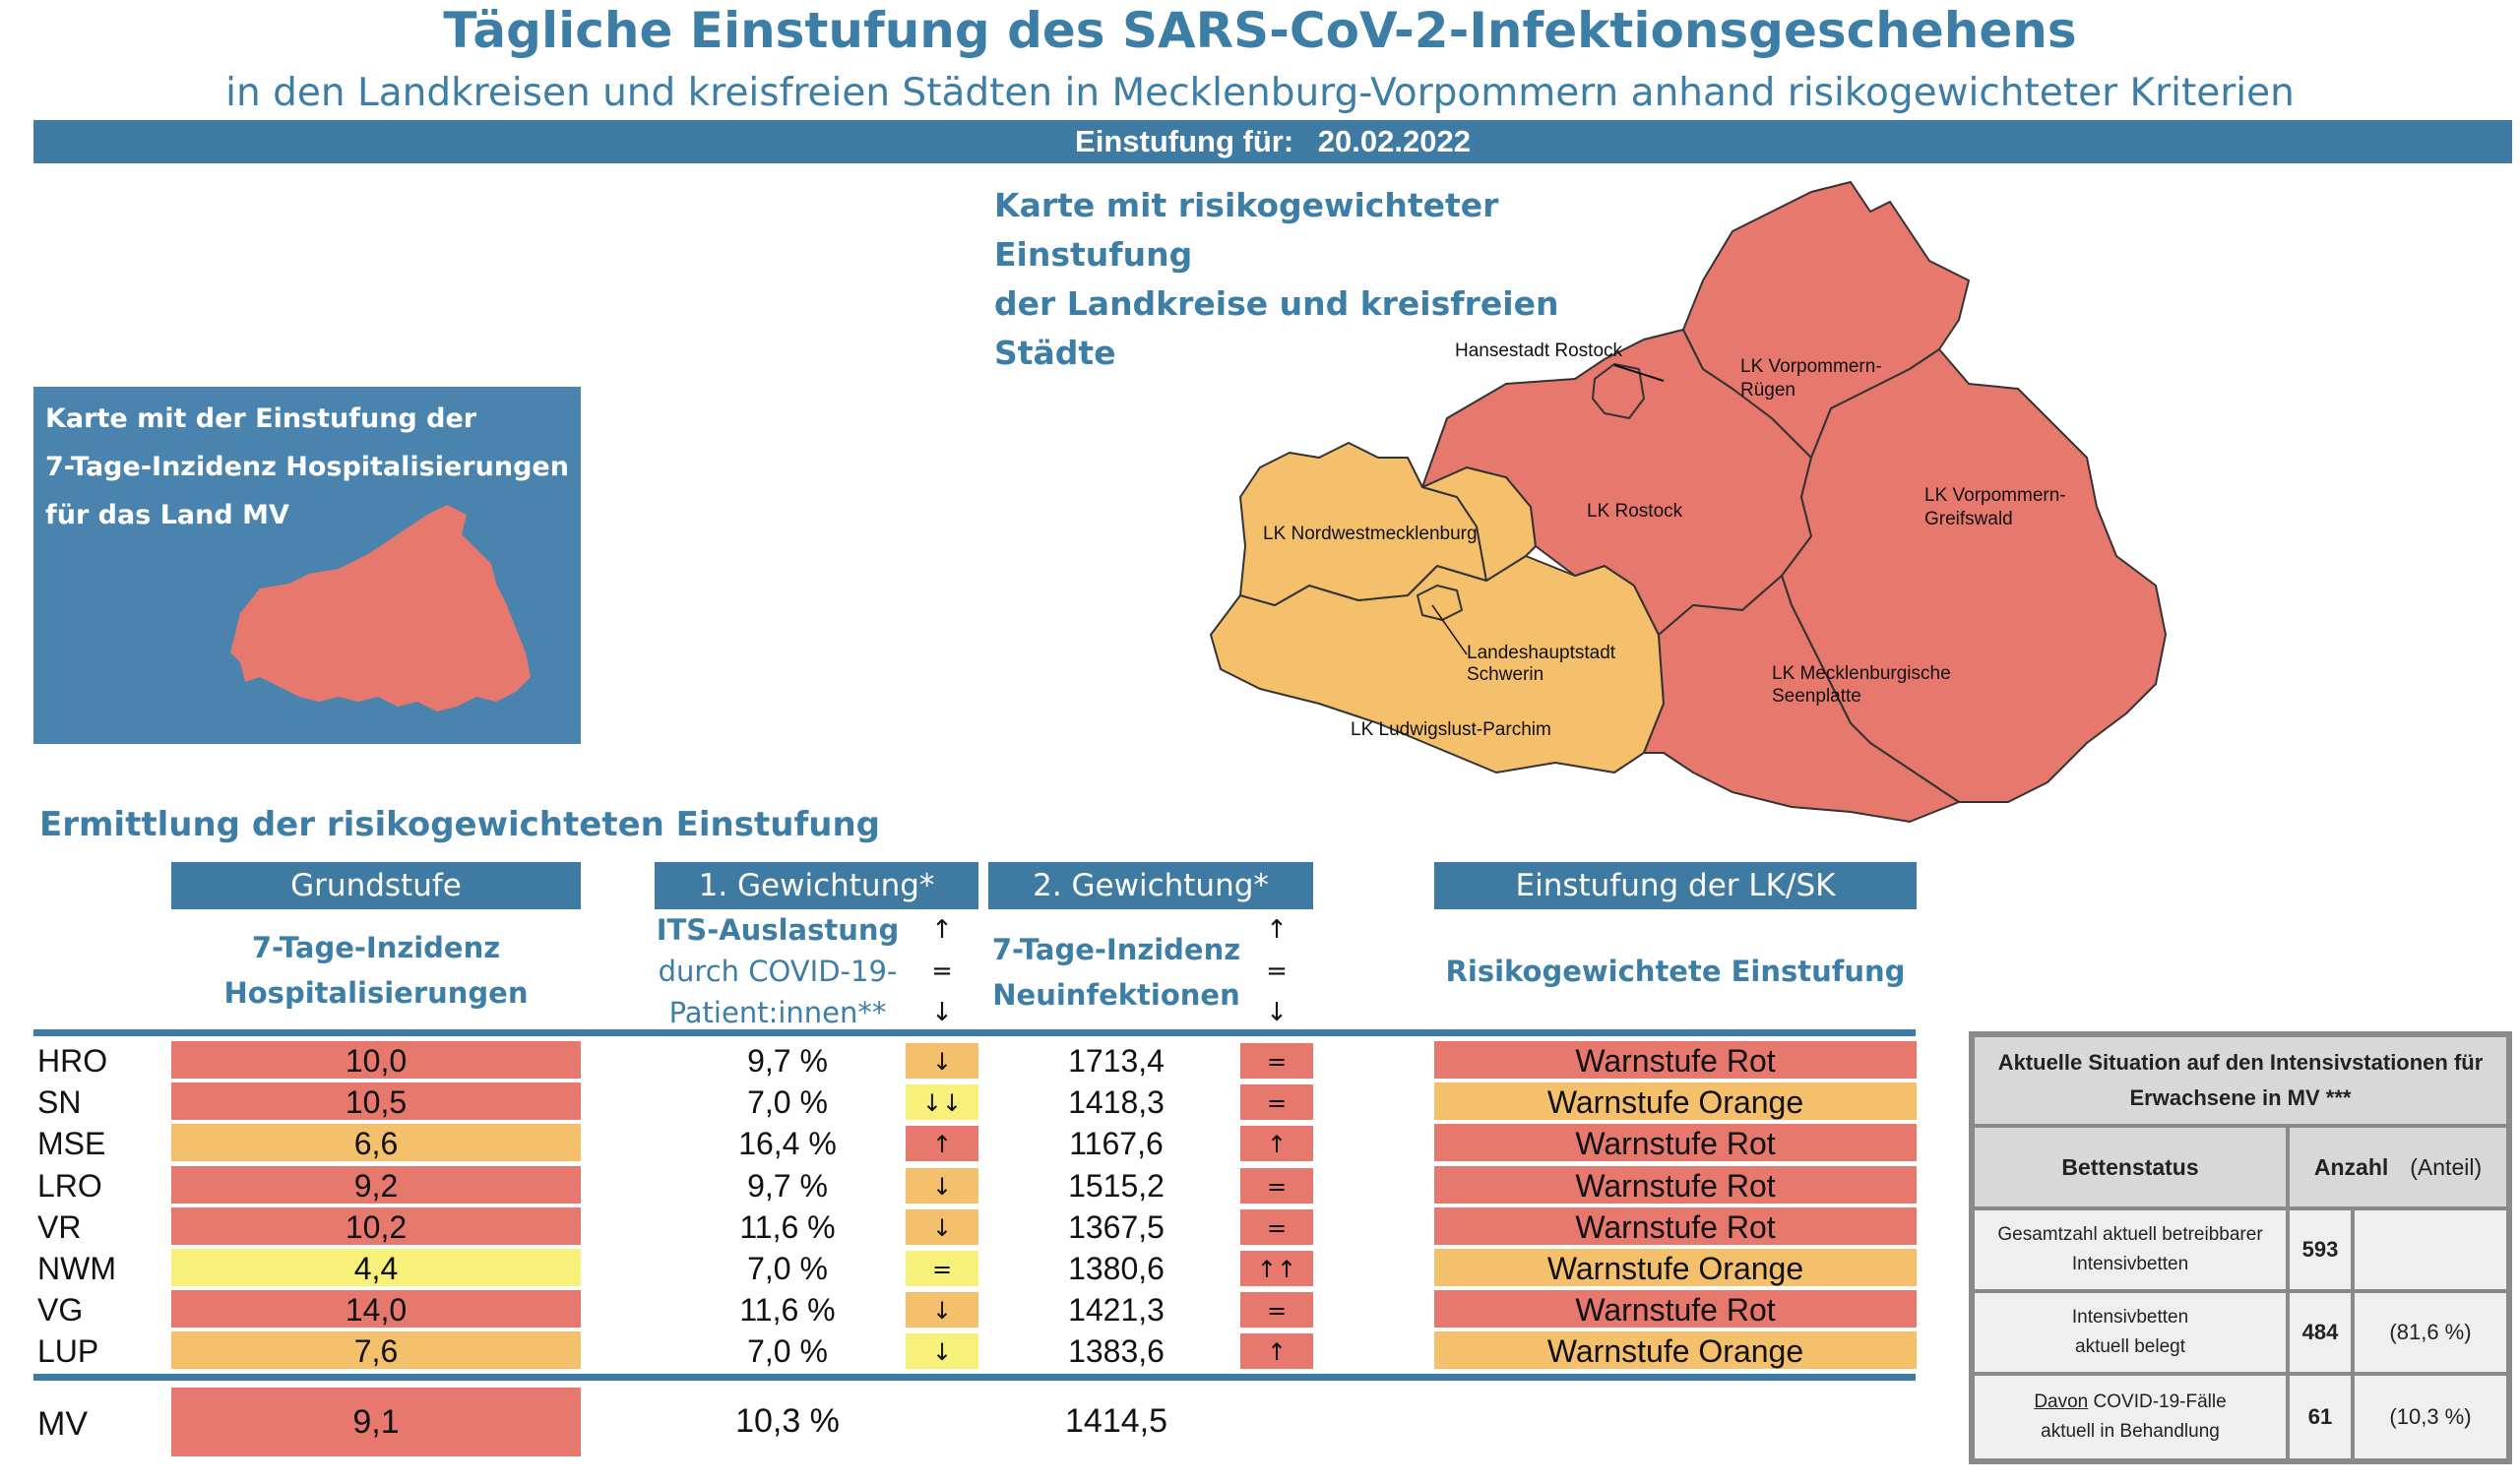 The image size is (2520, 1484). Describe the element at coordinates (1675, 972) in the screenshot. I see `subhead-risk: Risikogewichtete Einstufung` at that location.